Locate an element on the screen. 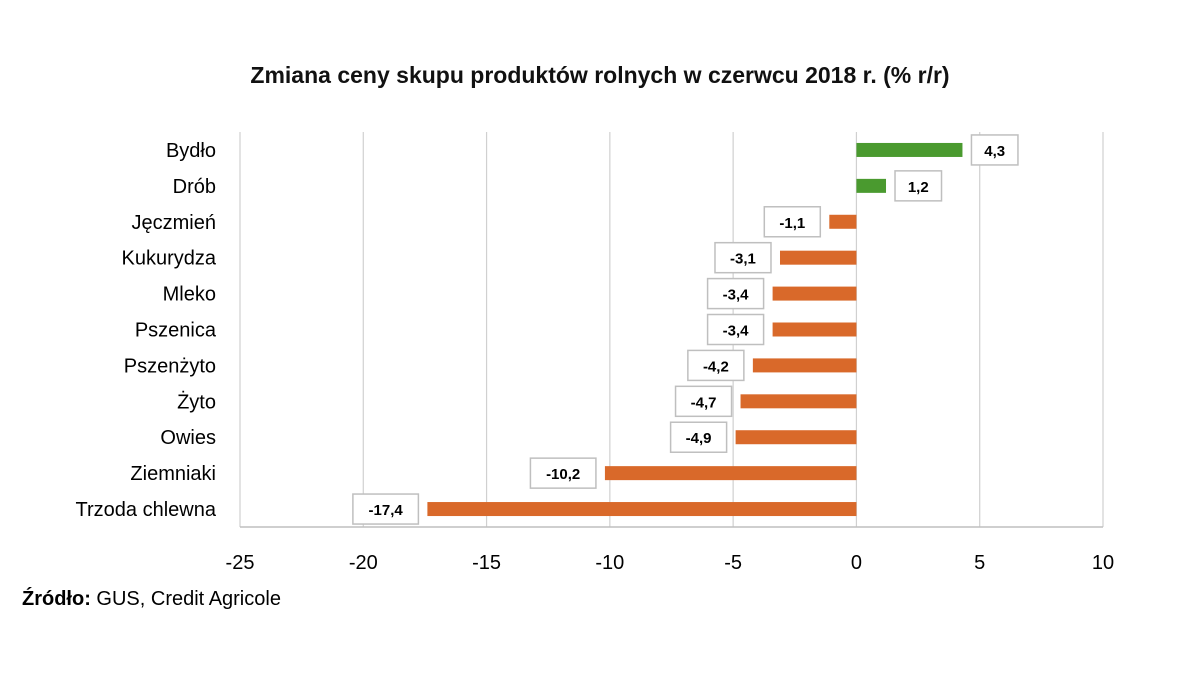 The width and height of the screenshot is (1200, 675). x-tick-label: 5 is located at coordinates (979, 563).